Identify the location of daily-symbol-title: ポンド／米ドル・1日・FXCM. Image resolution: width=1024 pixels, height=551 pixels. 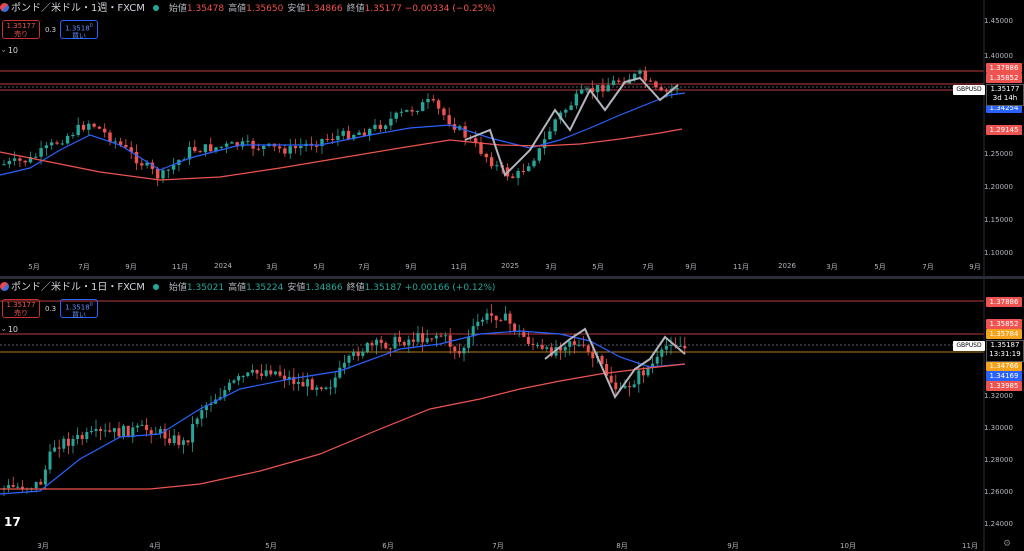
(78, 287).